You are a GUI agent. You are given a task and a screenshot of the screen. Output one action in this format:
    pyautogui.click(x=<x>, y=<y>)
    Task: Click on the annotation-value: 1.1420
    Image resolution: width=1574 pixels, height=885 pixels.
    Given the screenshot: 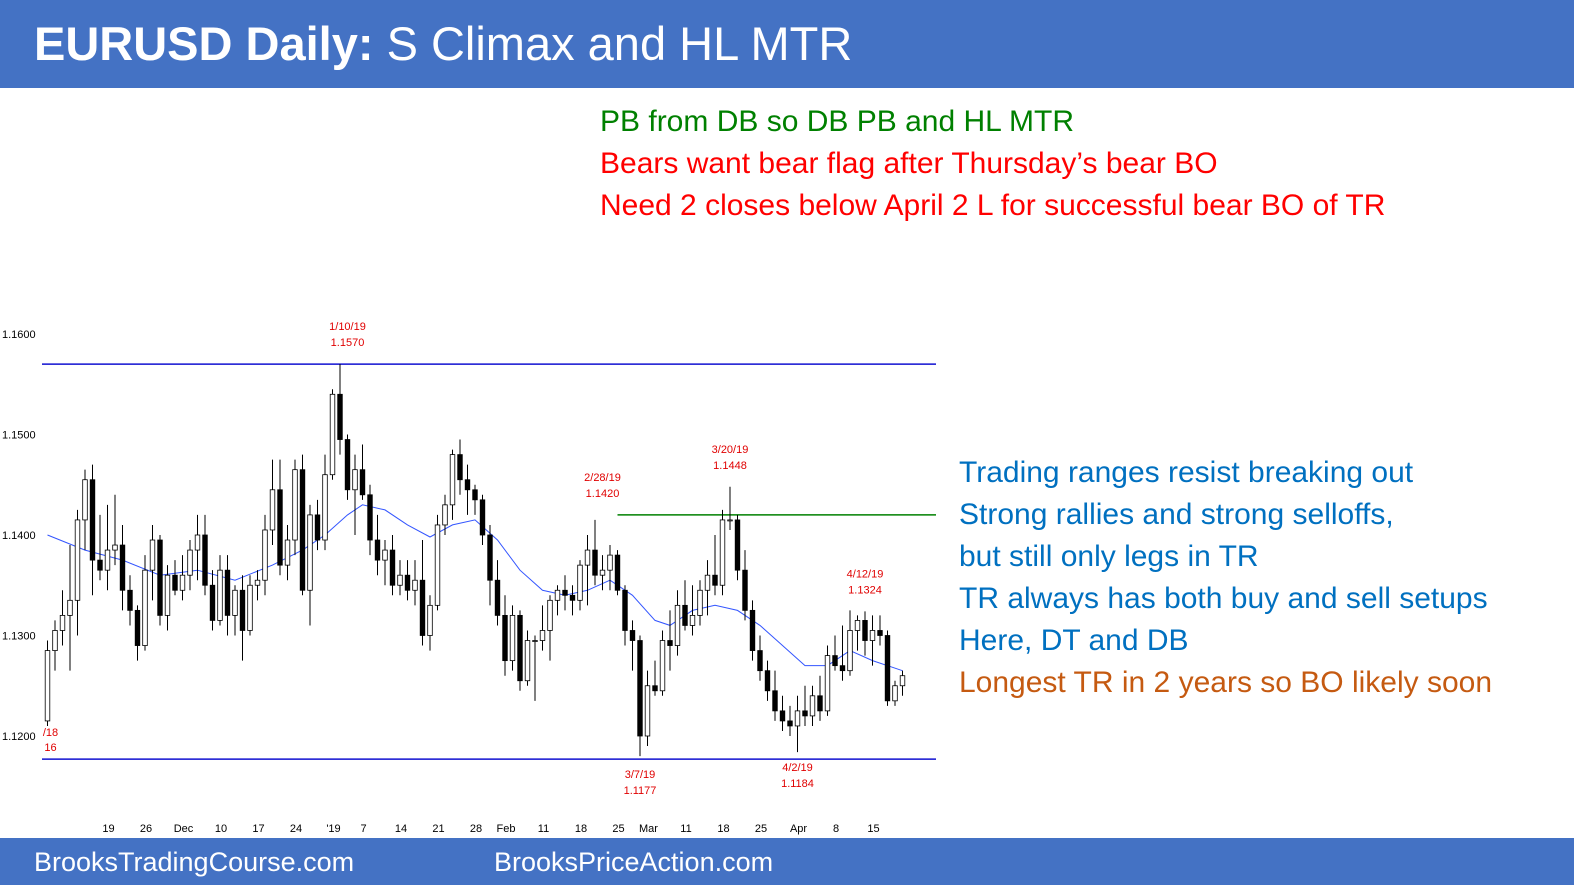 What is the action you would take?
    pyautogui.click(x=603, y=494)
    